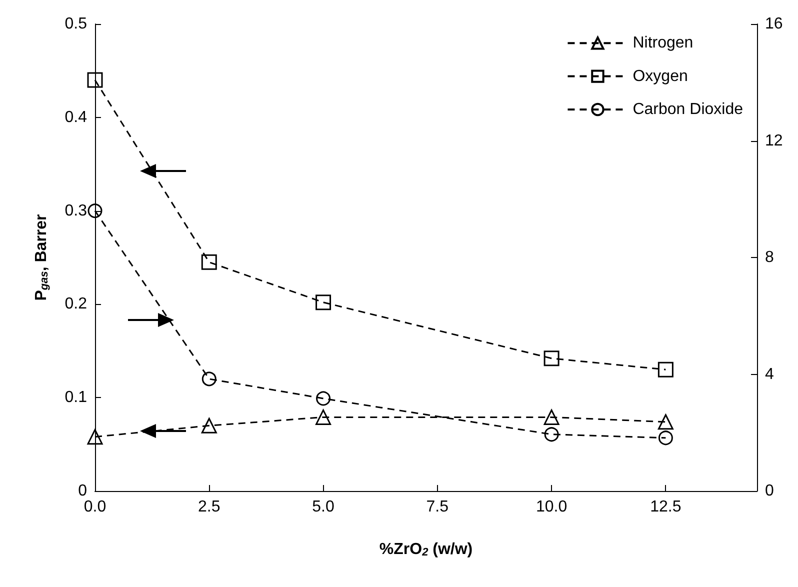 The height and width of the screenshot is (587, 798). What do you see at coordinates (769, 491) in the screenshot?
I see `y2-tick-label: 0` at bounding box center [769, 491].